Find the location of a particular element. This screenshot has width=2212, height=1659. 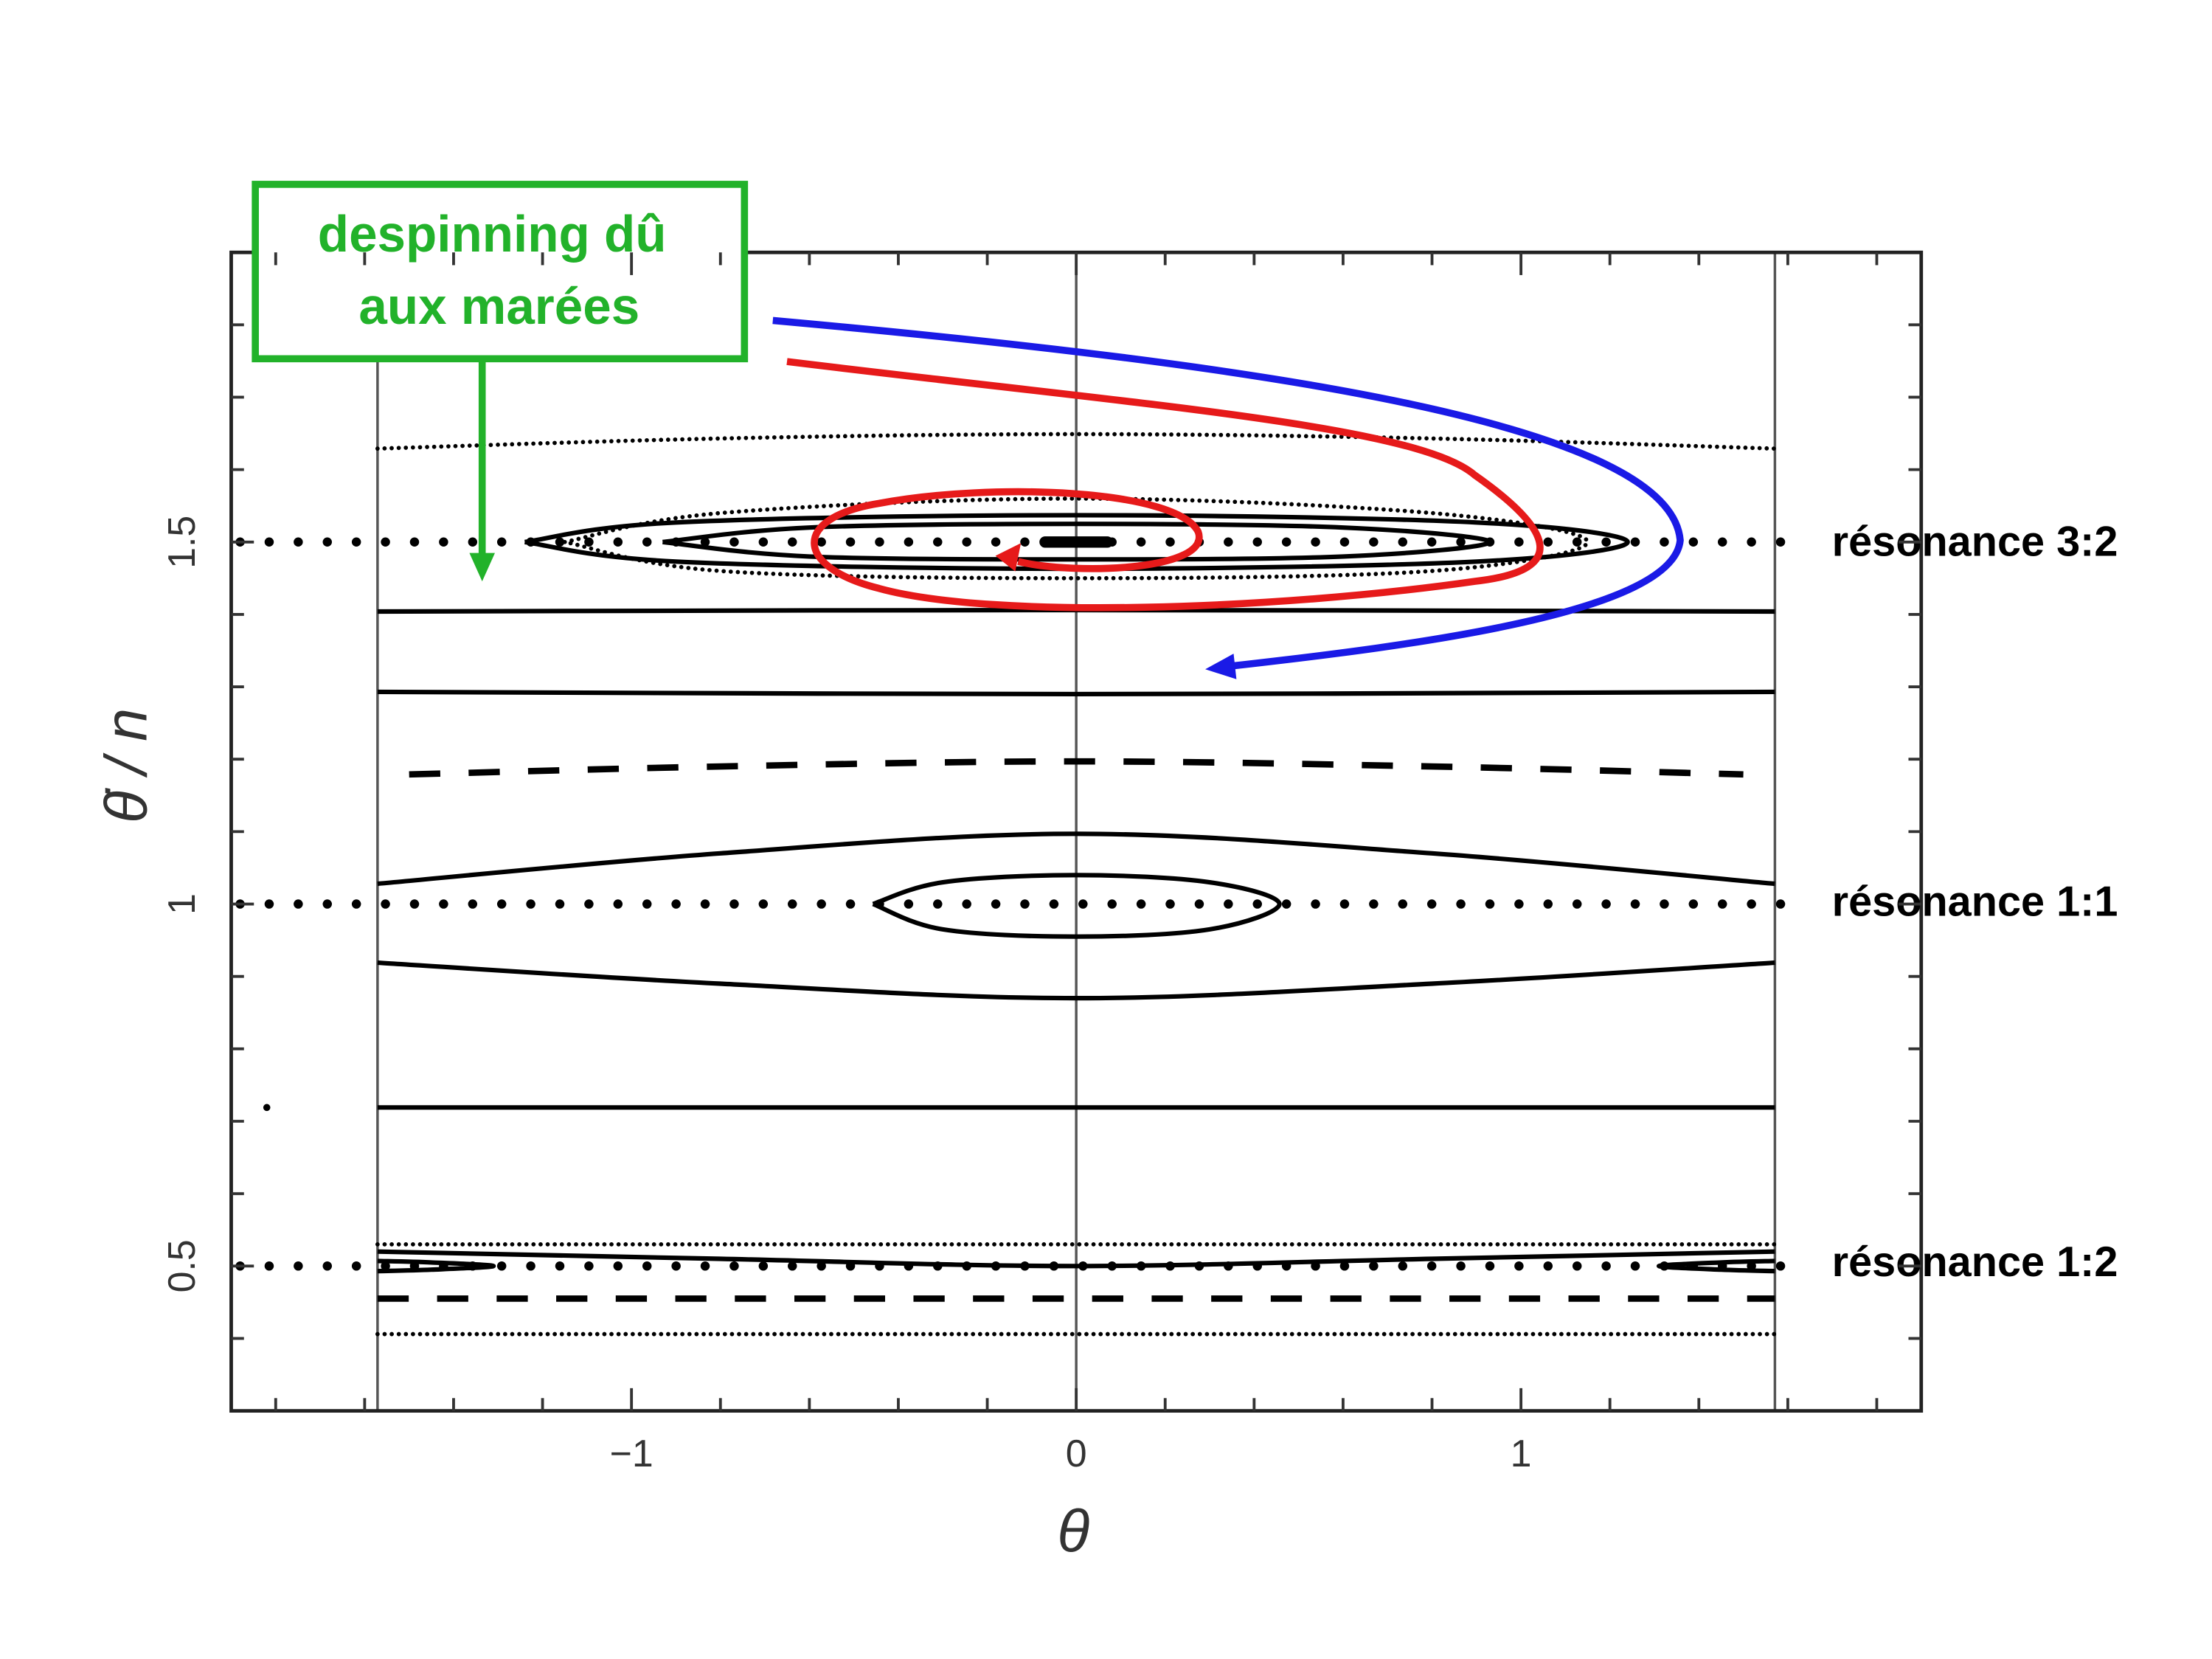

blue-arrow is located at coordinates (1228, 493).